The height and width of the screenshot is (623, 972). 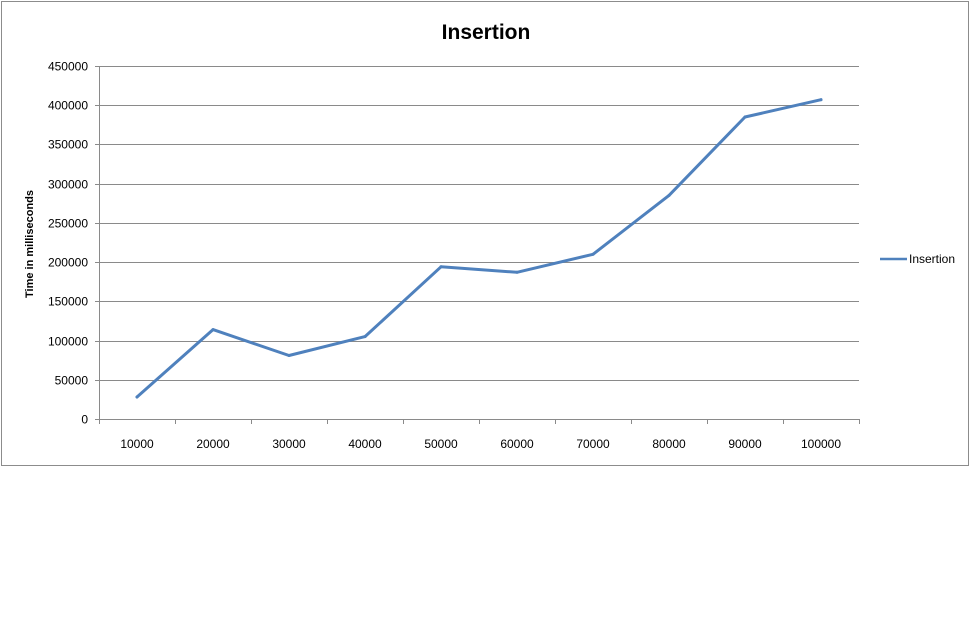 What do you see at coordinates (441, 444) in the screenshot?
I see `x-tick-label: 50000` at bounding box center [441, 444].